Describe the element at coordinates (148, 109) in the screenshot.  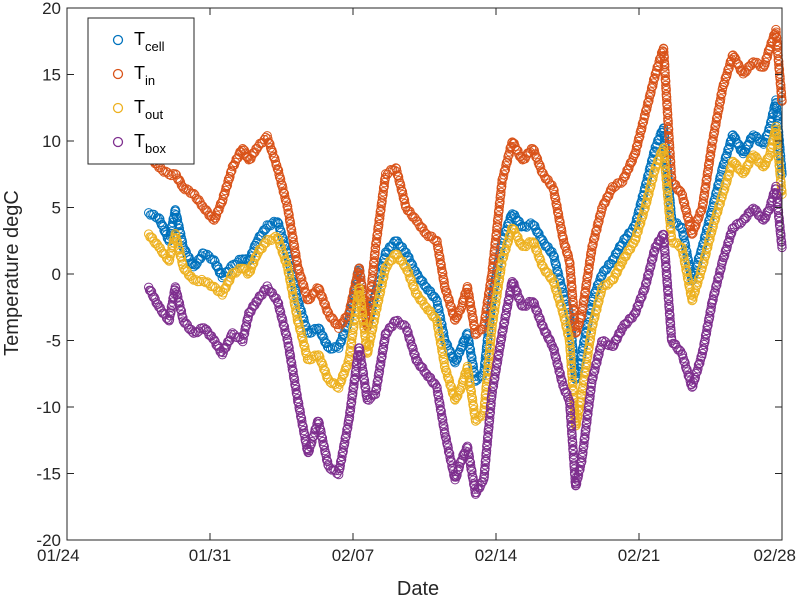
I see `legend-label-out: Tout` at that location.